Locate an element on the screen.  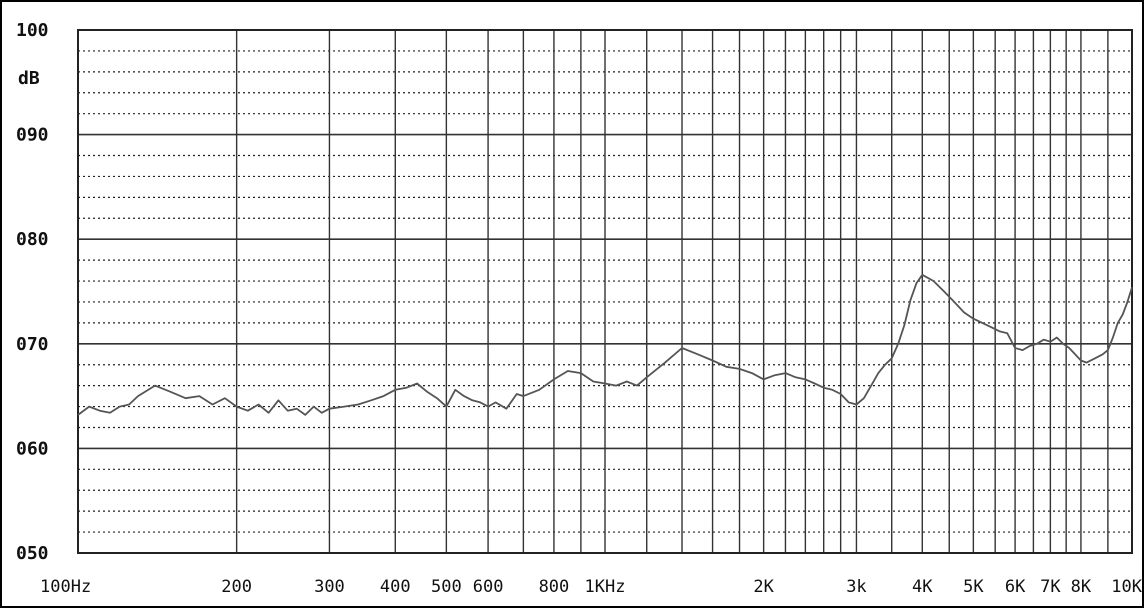
x-tick-label: 5K is located at coordinates (973, 587).